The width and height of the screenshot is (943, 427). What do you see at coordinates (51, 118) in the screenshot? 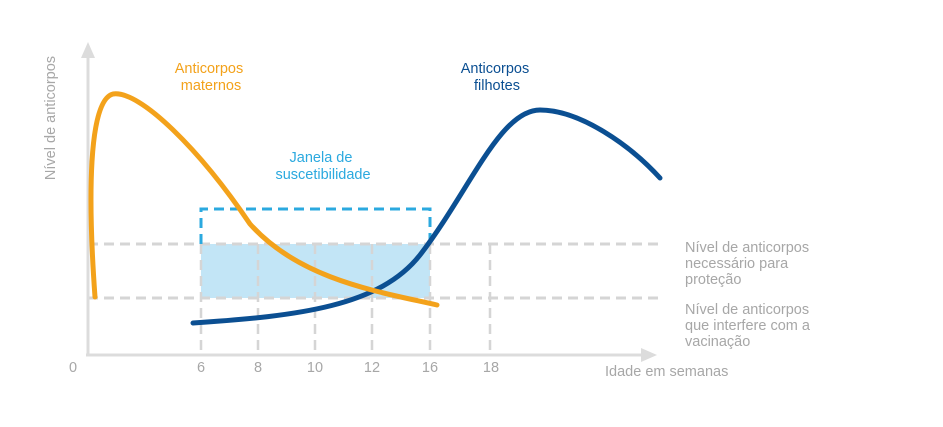
I see `y-axis-label: Nível de anticorpos` at bounding box center [51, 118].